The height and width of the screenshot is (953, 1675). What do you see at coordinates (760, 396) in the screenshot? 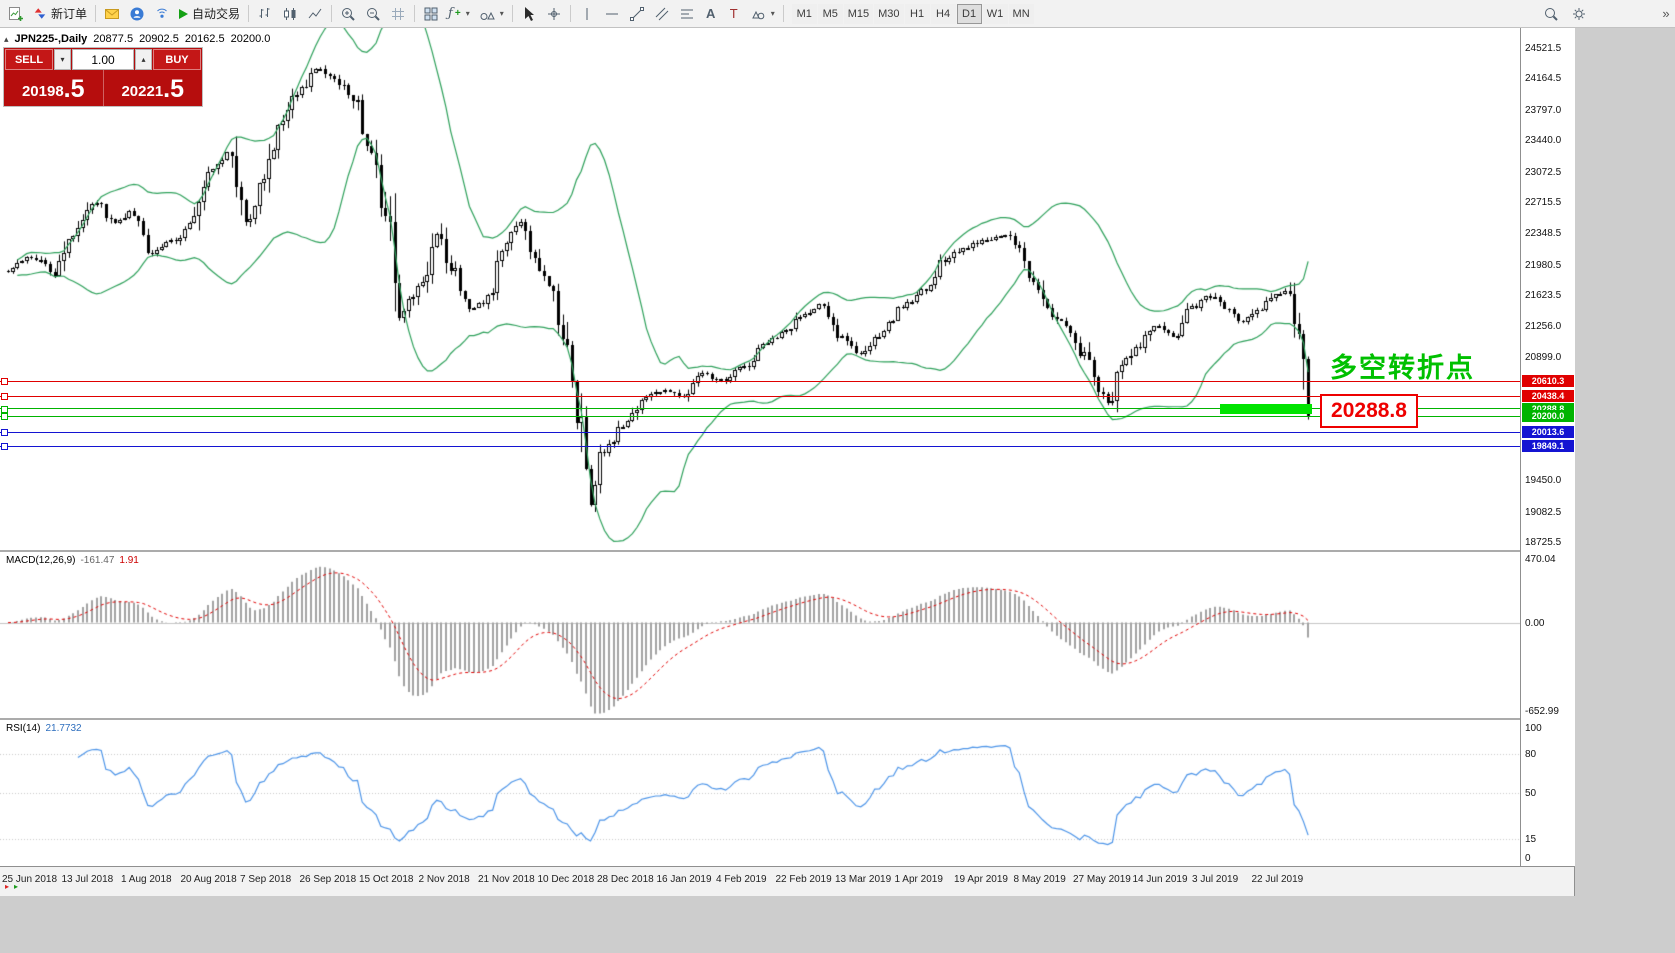
I see `horizontal-line-20438.4` at bounding box center [760, 396].